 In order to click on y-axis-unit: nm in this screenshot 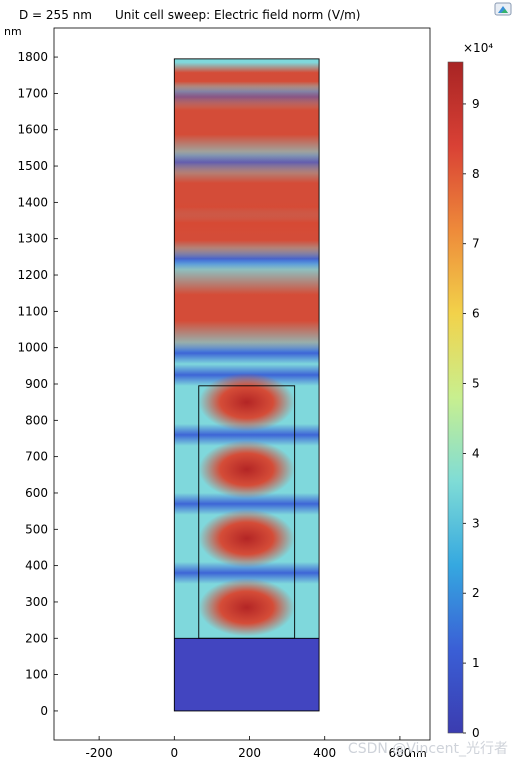, I will do `click(13, 31)`.